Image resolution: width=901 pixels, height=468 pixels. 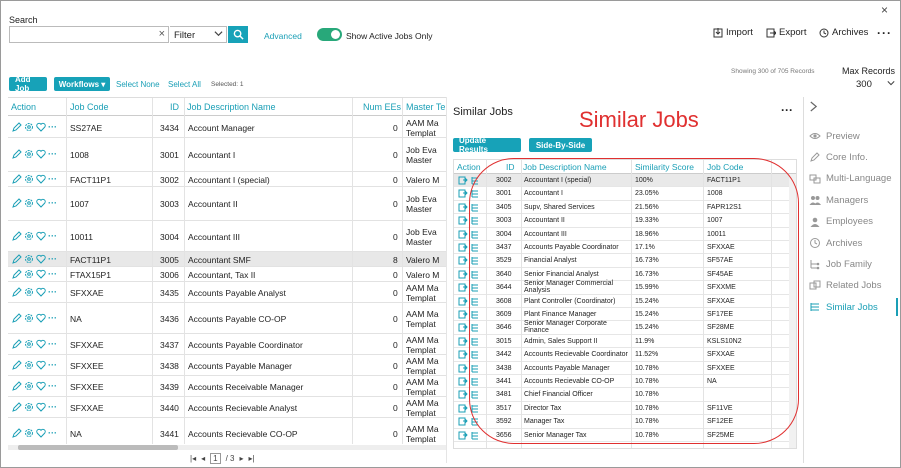 What do you see at coordinates (174, 107) in the screenshot?
I see `col-id: ID` at bounding box center [174, 107].